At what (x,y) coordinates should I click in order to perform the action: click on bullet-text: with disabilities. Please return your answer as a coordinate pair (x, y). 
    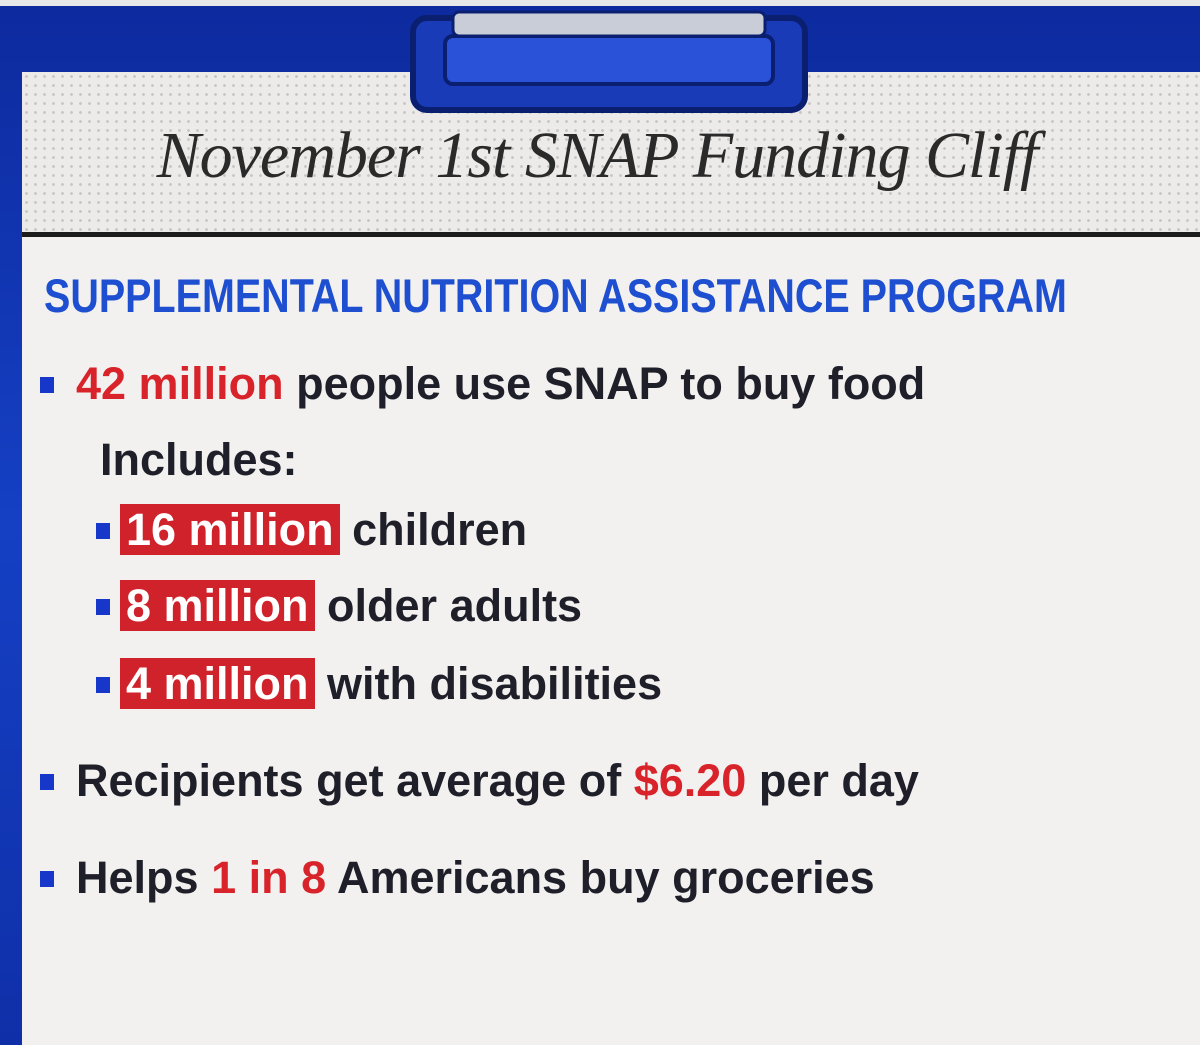
    Looking at the image, I should click on (495, 683).